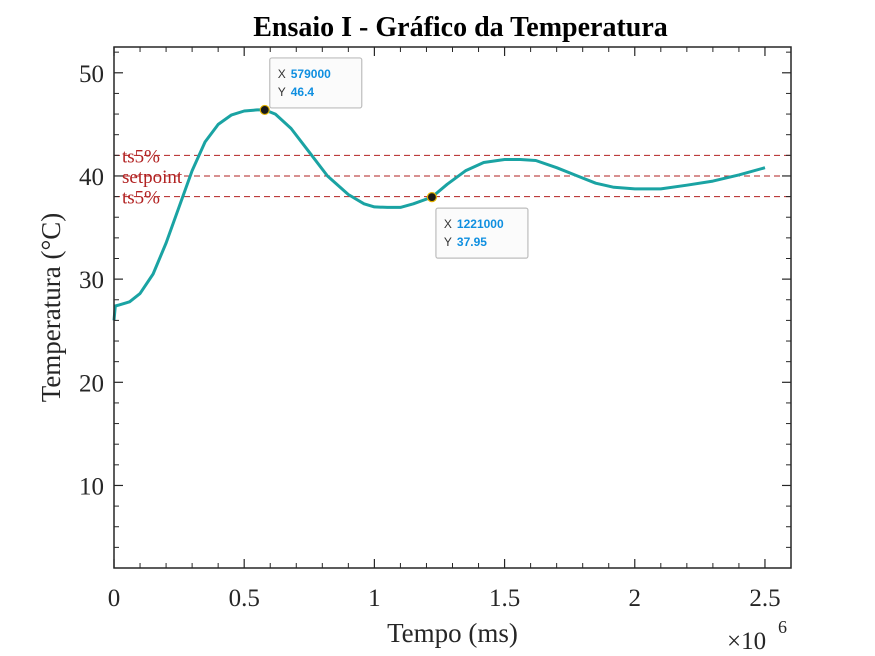 The height and width of the screenshot is (656, 875). Describe the element at coordinates (480, 224) in the screenshot. I see `datatip-x-value: 1221000` at that location.